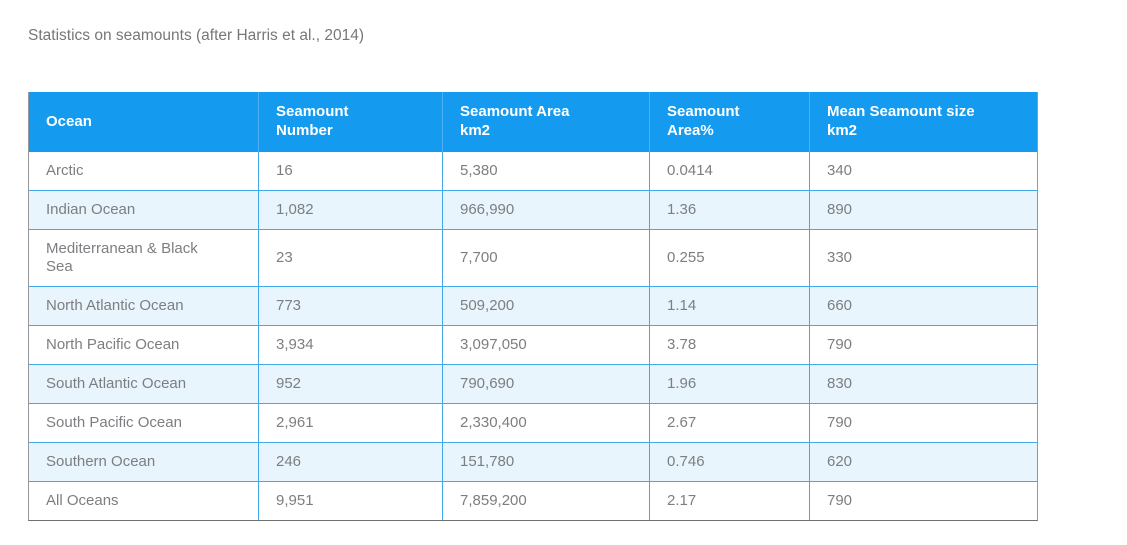 This screenshot has height=545, width=1127. What do you see at coordinates (729, 122) in the screenshot?
I see `column-header-seamount-area-pct: Seamount Area%` at bounding box center [729, 122].